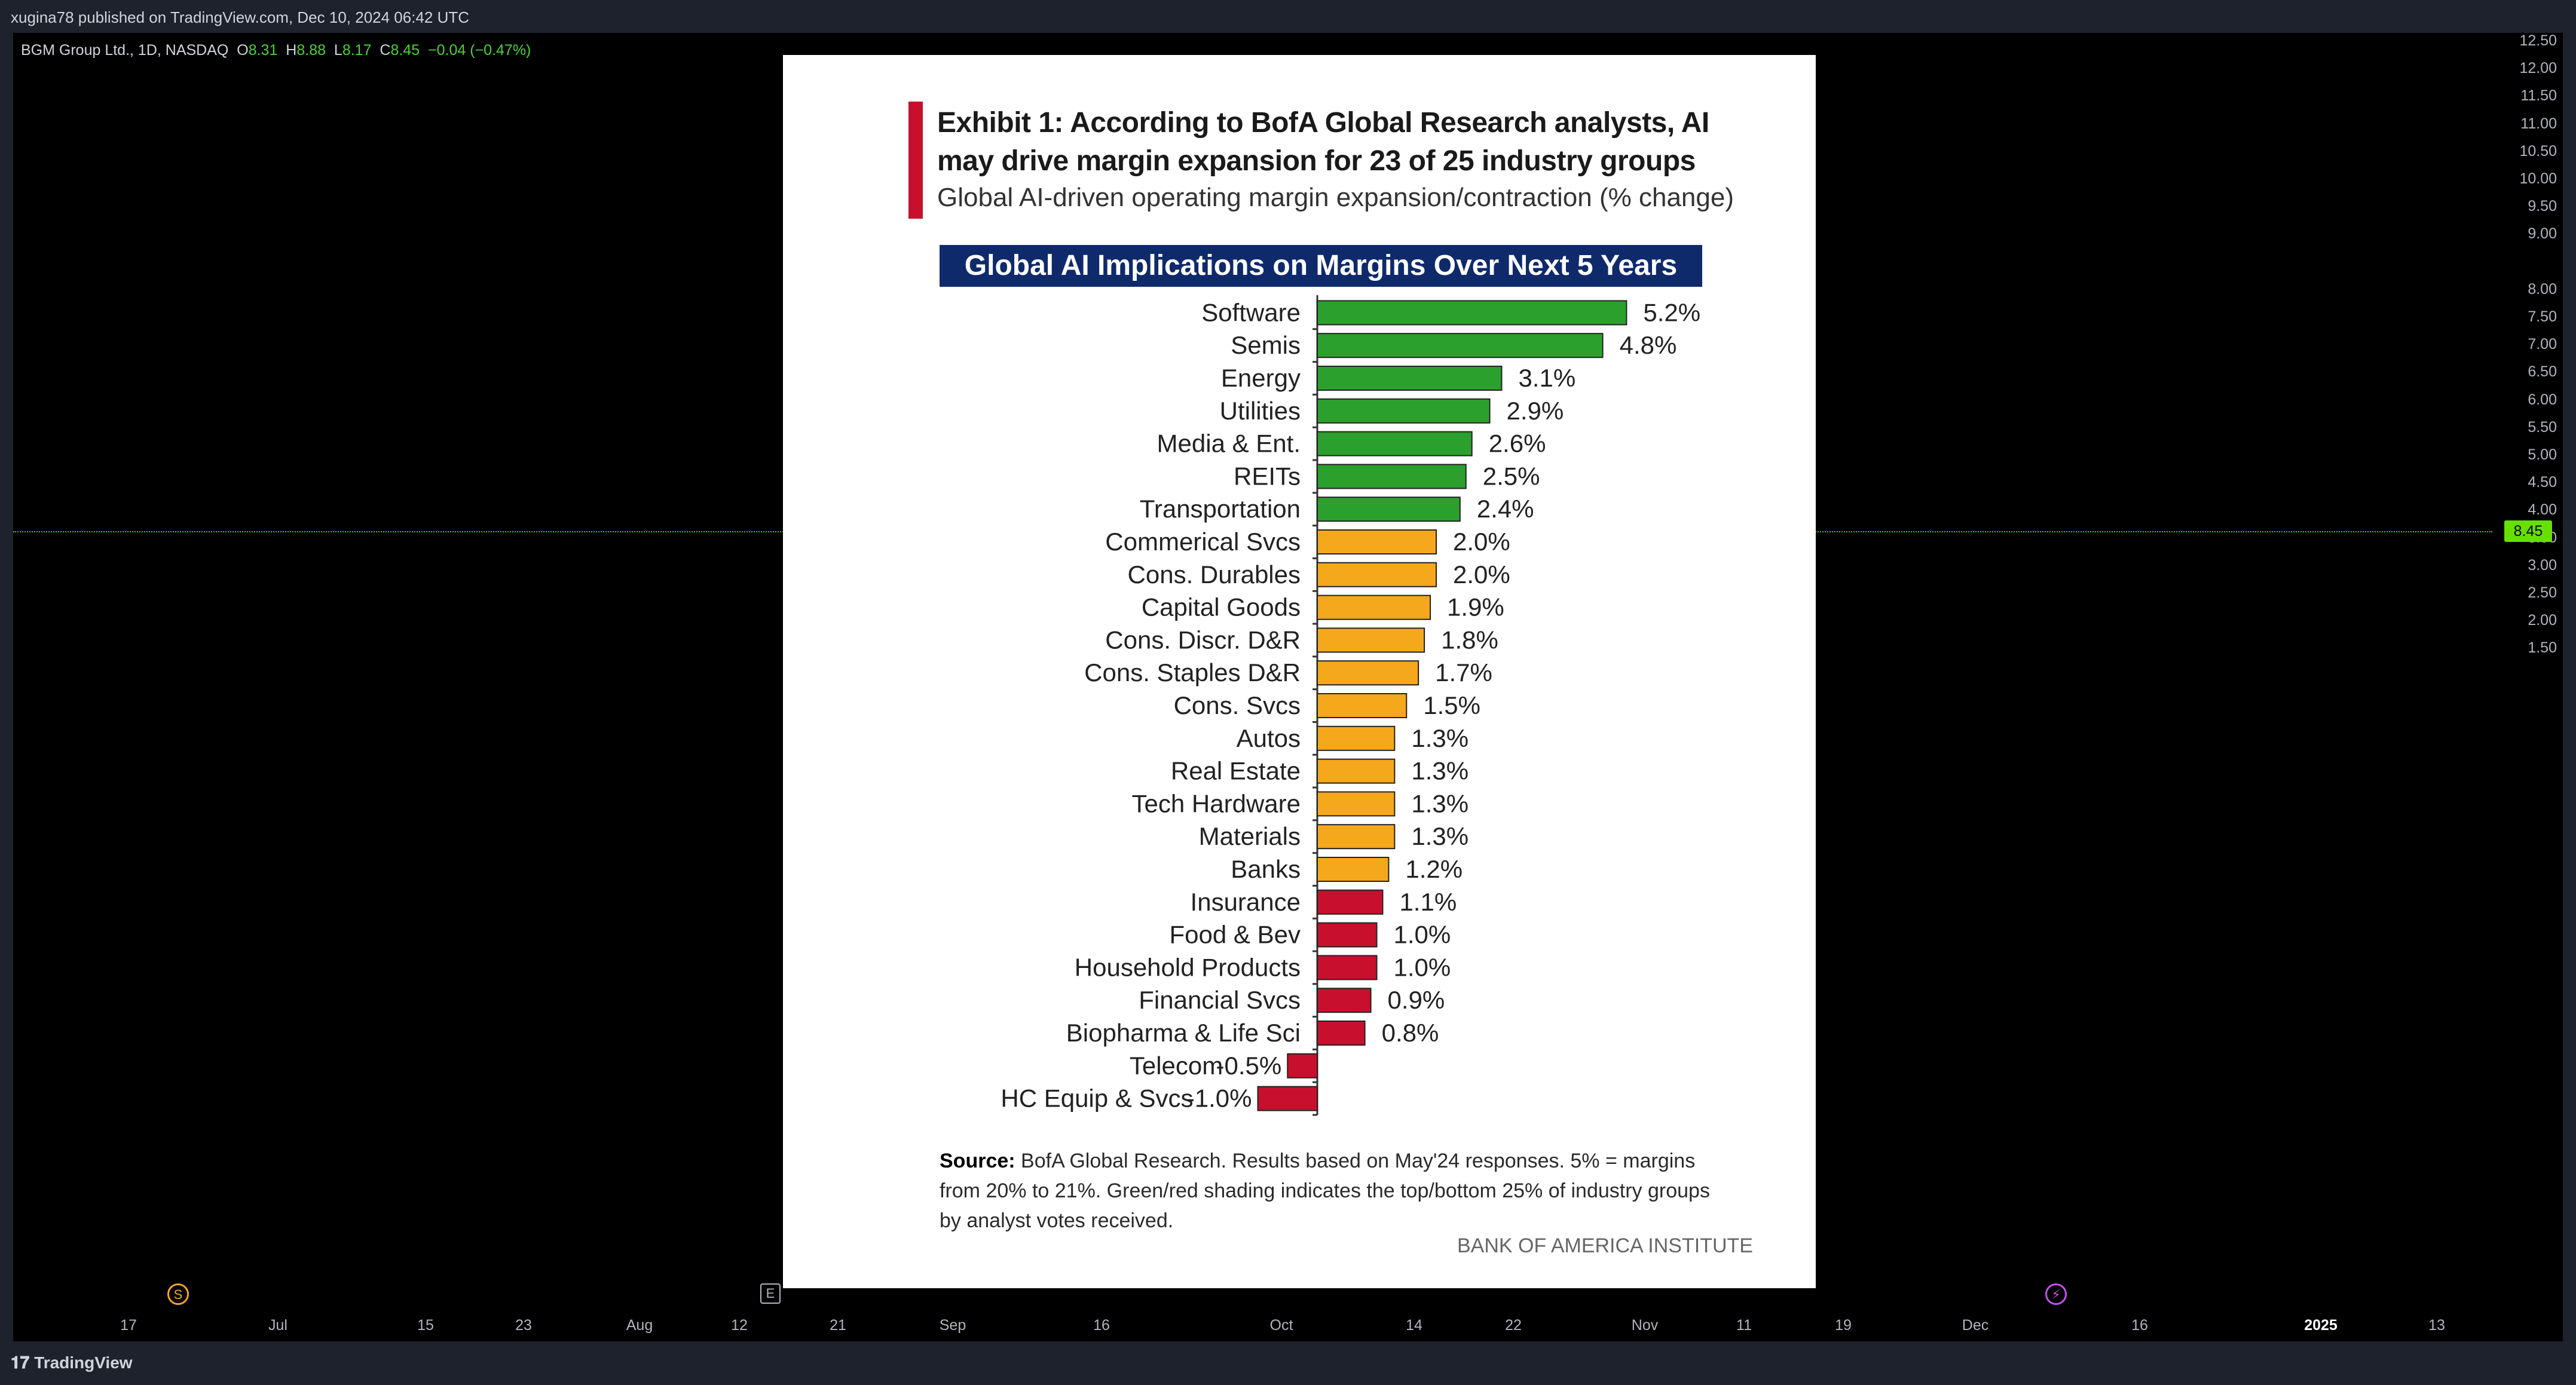  Describe the element at coordinates (1513, 1325) in the screenshot. I see `time-tick: 22` at that location.